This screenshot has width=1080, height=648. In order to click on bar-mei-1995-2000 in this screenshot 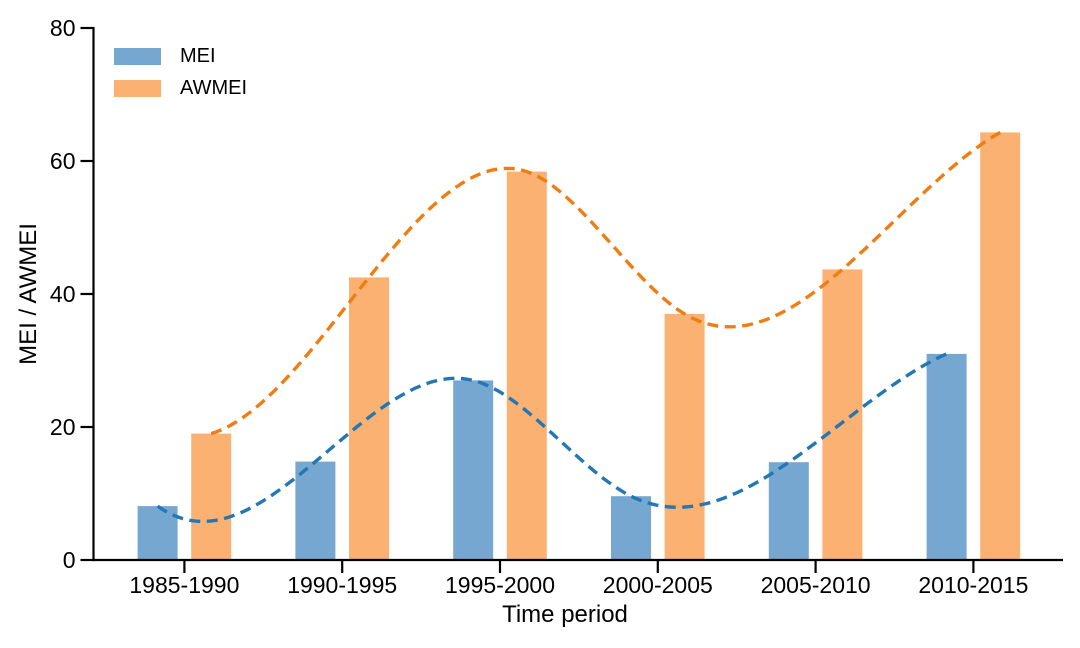, I will do `click(473, 470)`.